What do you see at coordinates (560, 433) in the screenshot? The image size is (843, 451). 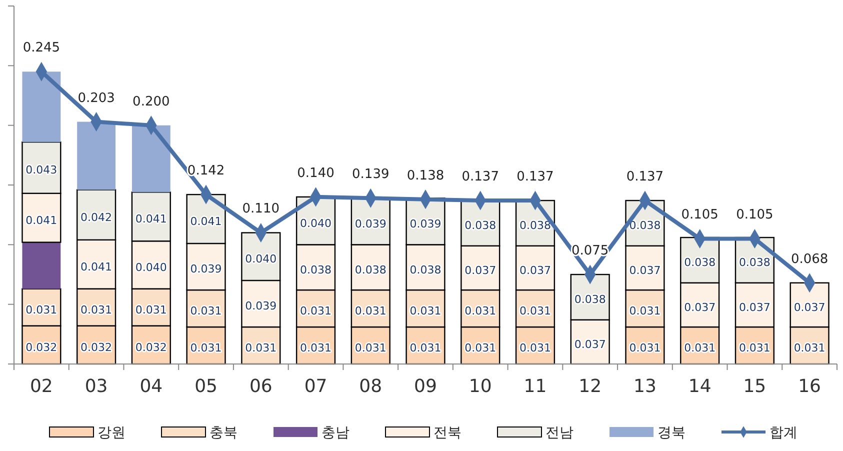 I see `legend-label: 전남` at bounding box center [560, 433].